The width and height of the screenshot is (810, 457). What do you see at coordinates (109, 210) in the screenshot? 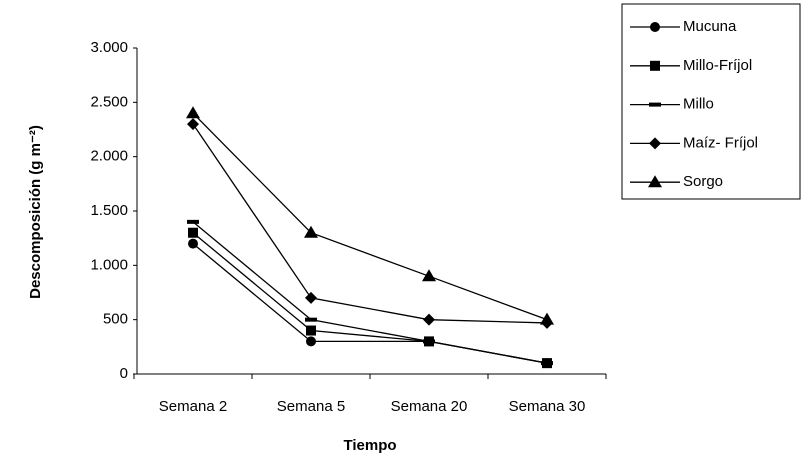
I see `y-tick-label: 1.500` at bounding box center [109, 210].